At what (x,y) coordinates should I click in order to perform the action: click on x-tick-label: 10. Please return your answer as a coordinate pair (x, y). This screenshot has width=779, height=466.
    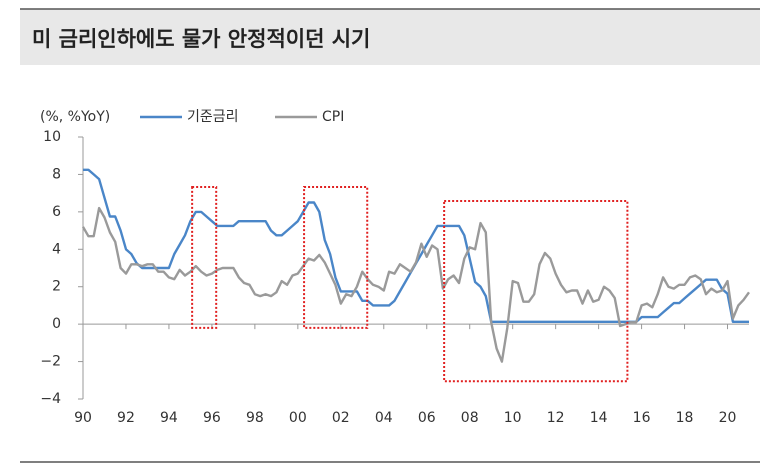
    Looking at the image, I should click on (513, 418).